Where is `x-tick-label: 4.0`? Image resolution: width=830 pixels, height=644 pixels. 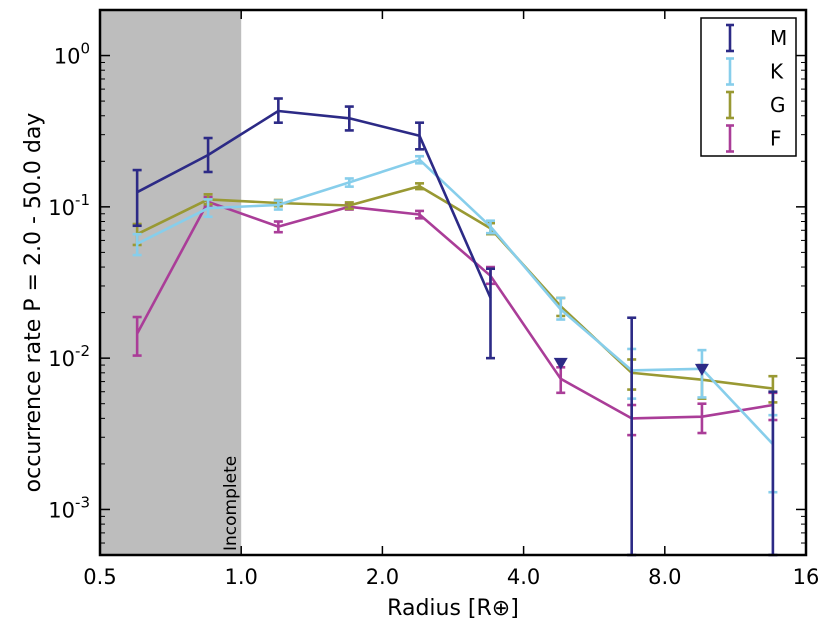 x-tick-label: 4.0 is located at coordinates (523, 577).